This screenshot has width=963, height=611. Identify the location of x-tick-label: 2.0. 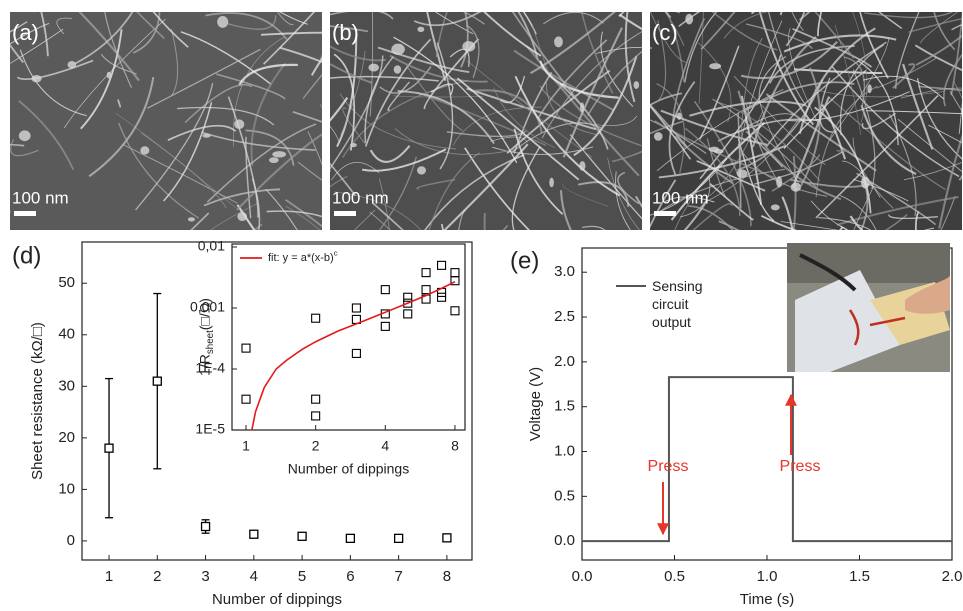
(952, 576).